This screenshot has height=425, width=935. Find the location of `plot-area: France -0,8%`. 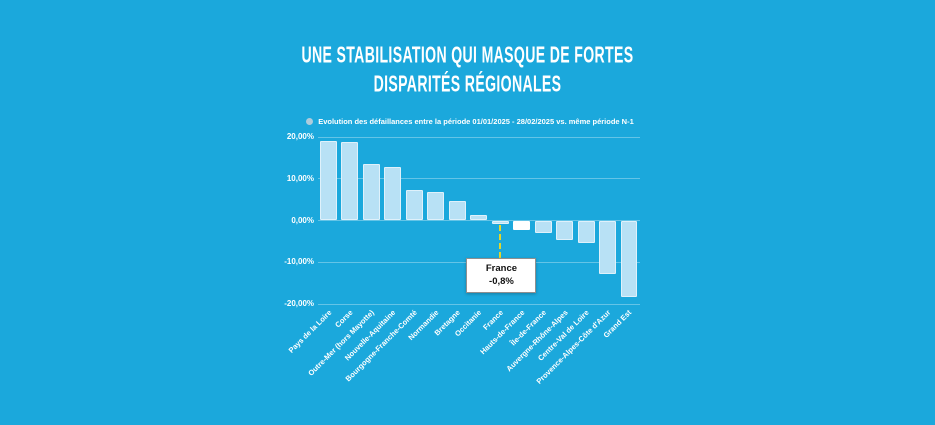

plot-area: France -0,8% is located at coordinates (479, 220).